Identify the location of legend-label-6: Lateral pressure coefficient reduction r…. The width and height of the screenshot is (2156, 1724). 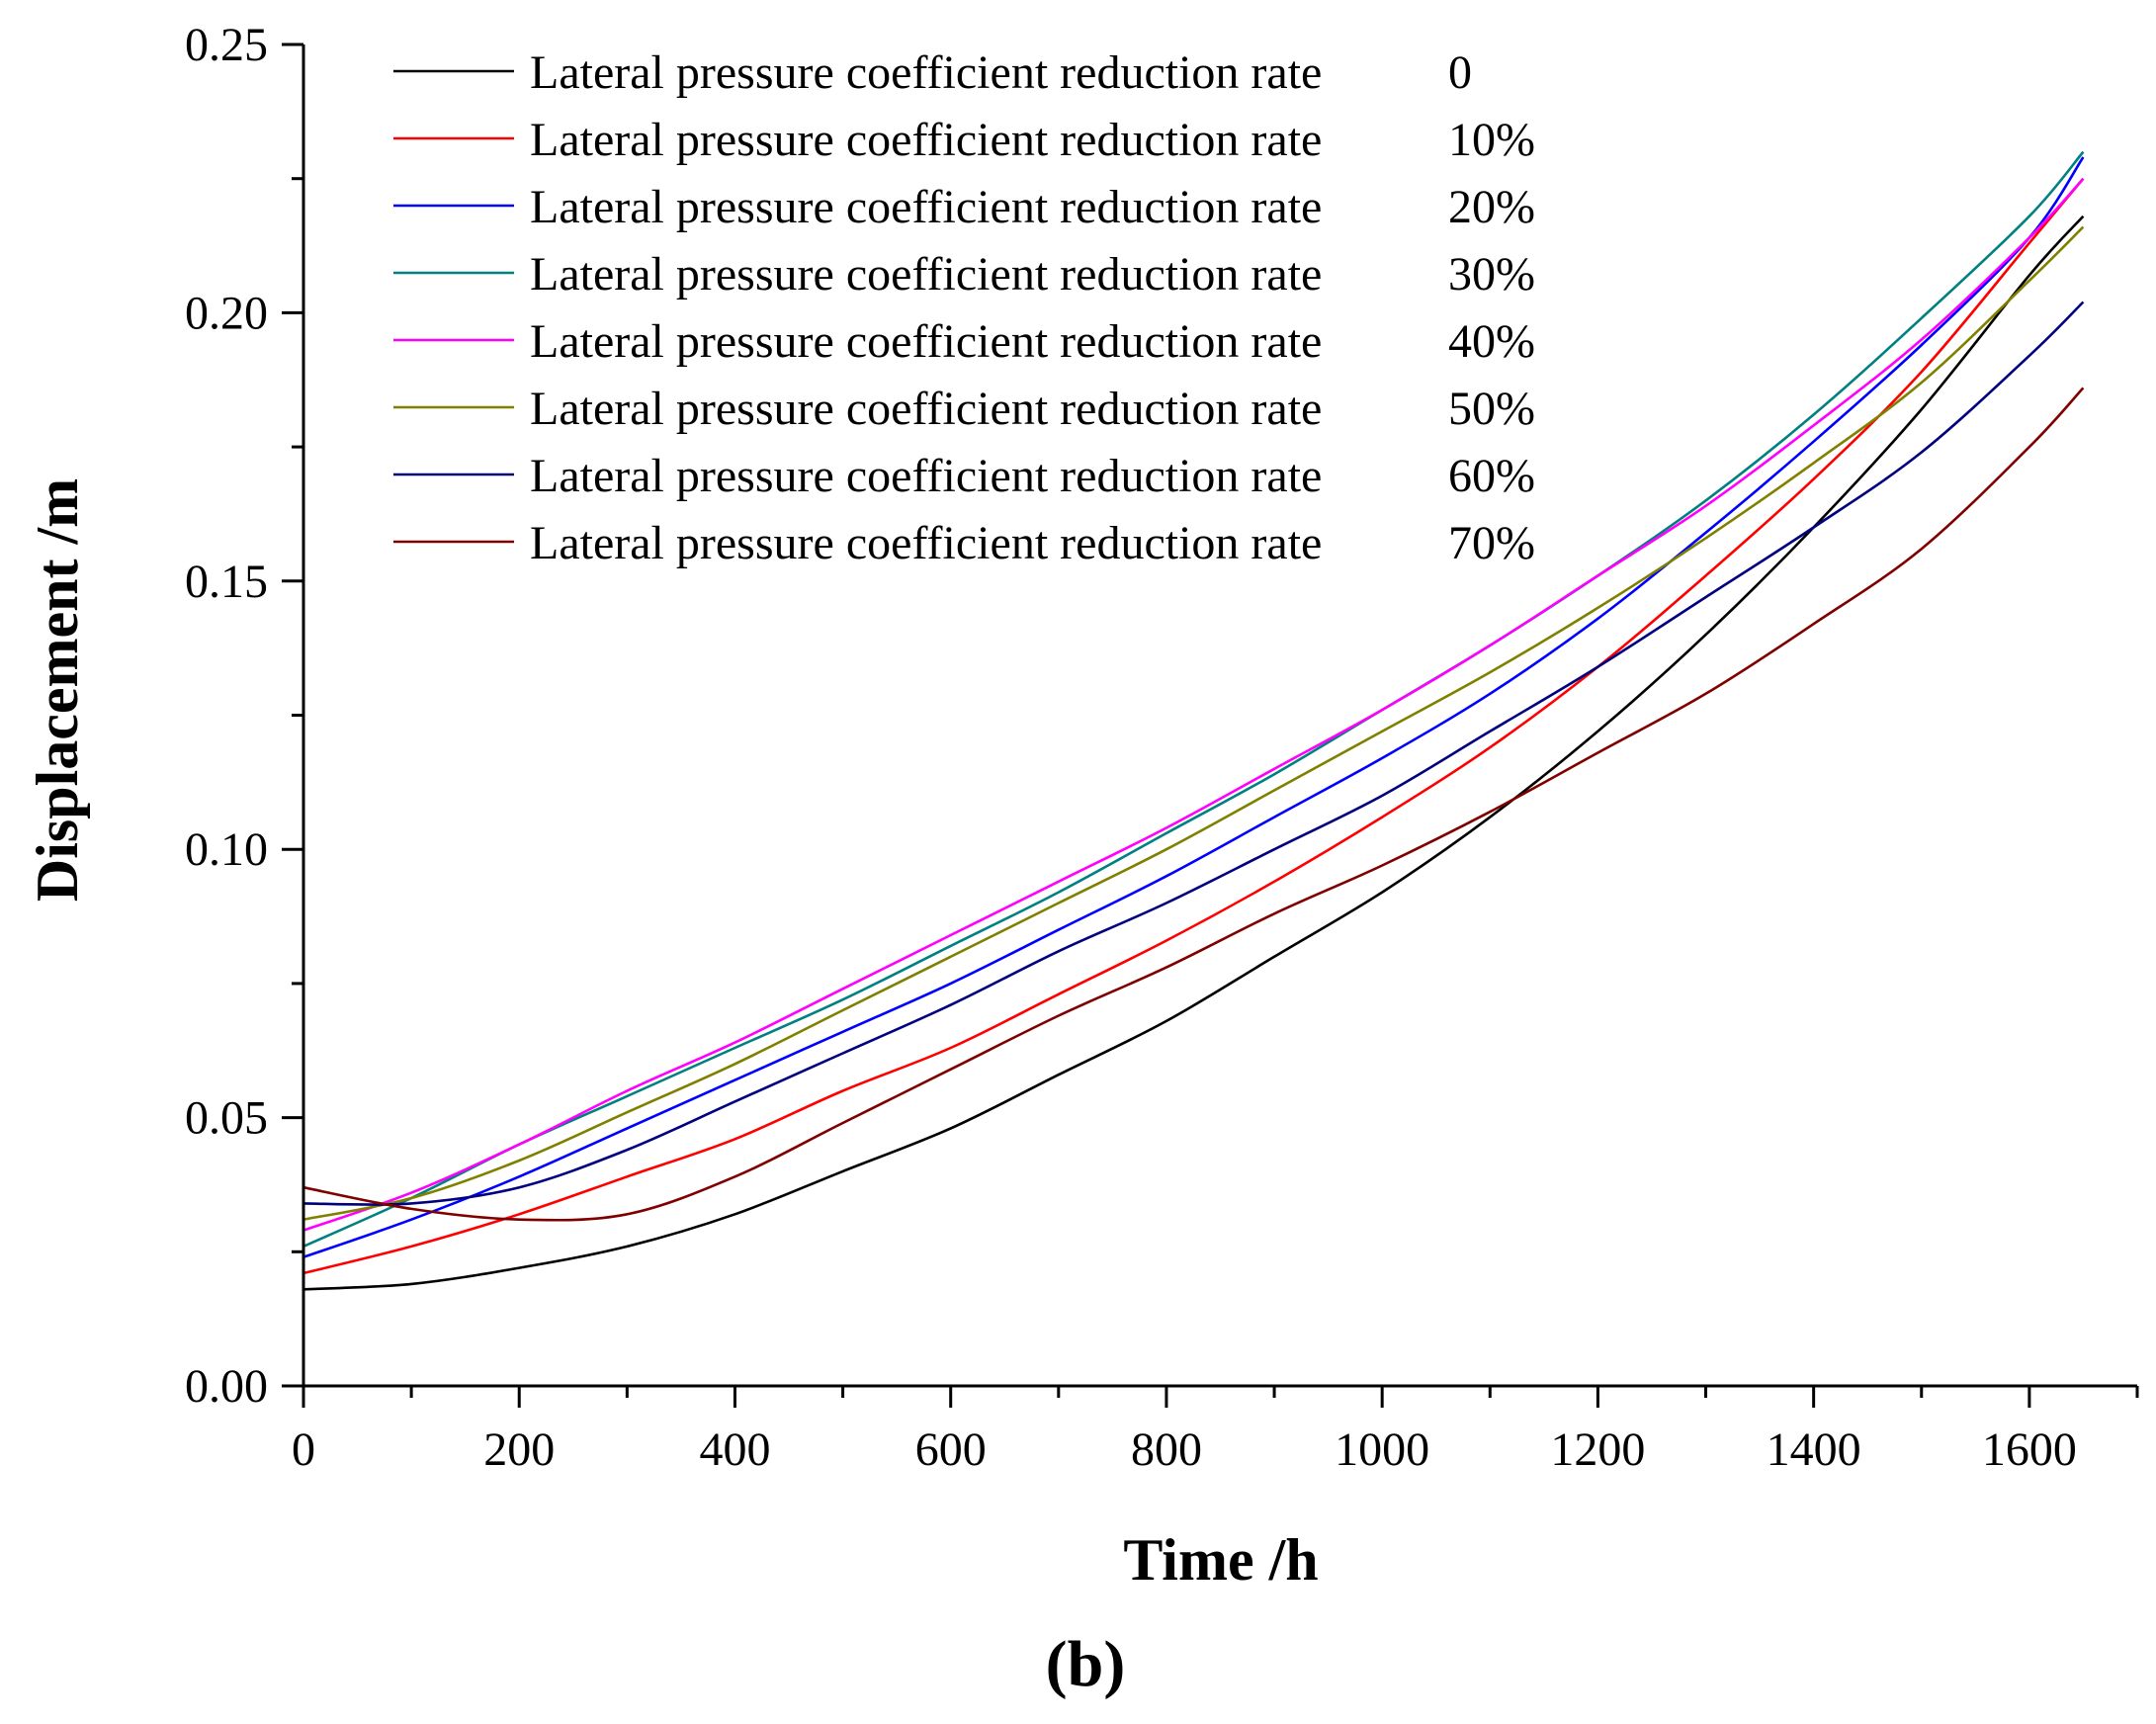
(926, 476).